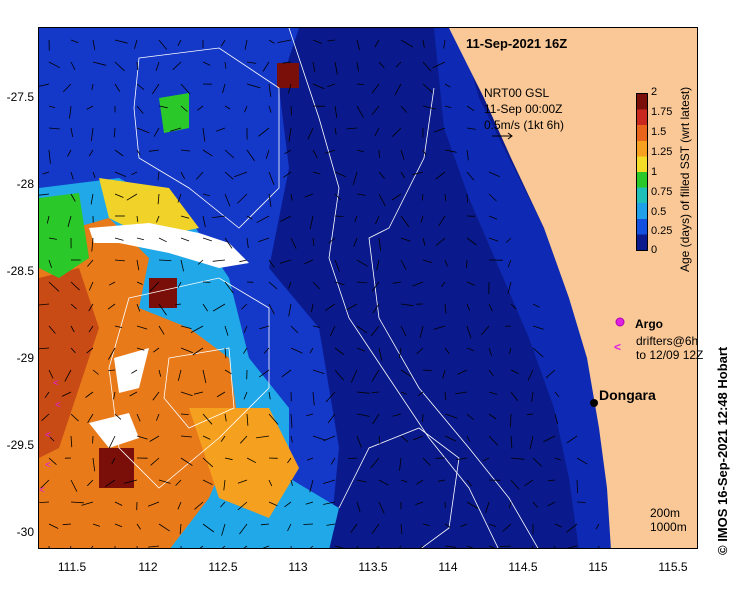 The image size is (739, 592). I want to click on argo-label: Argo, so click(649, 324).